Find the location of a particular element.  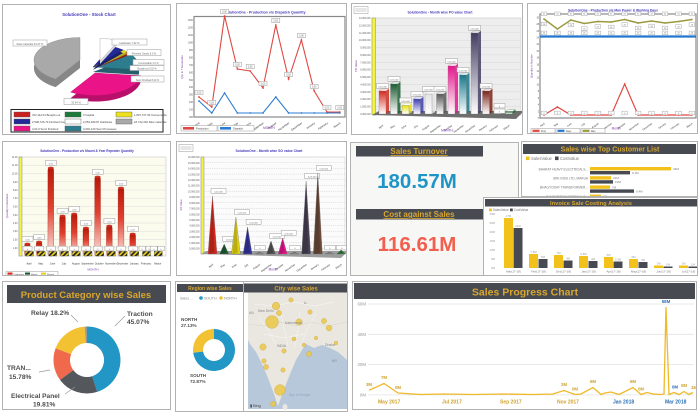

svg-text: 11,000,000 is located at coordinates (365, 34).